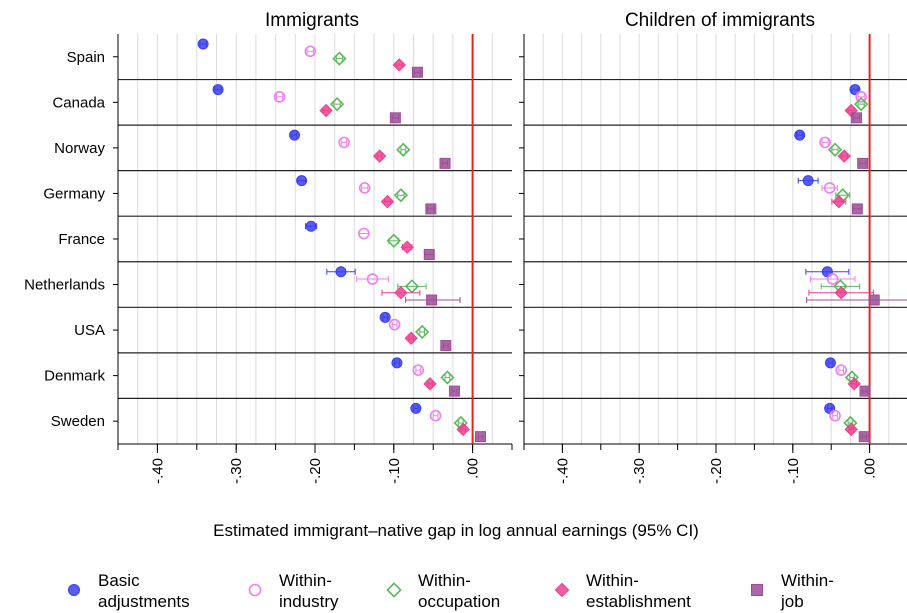 This screenshot has height=613, width=907. What do you see at coordinates (830, 363) in the screenshot?
I see `point-children-denmark-basic-adjustments` at bounding box center [830, 363].